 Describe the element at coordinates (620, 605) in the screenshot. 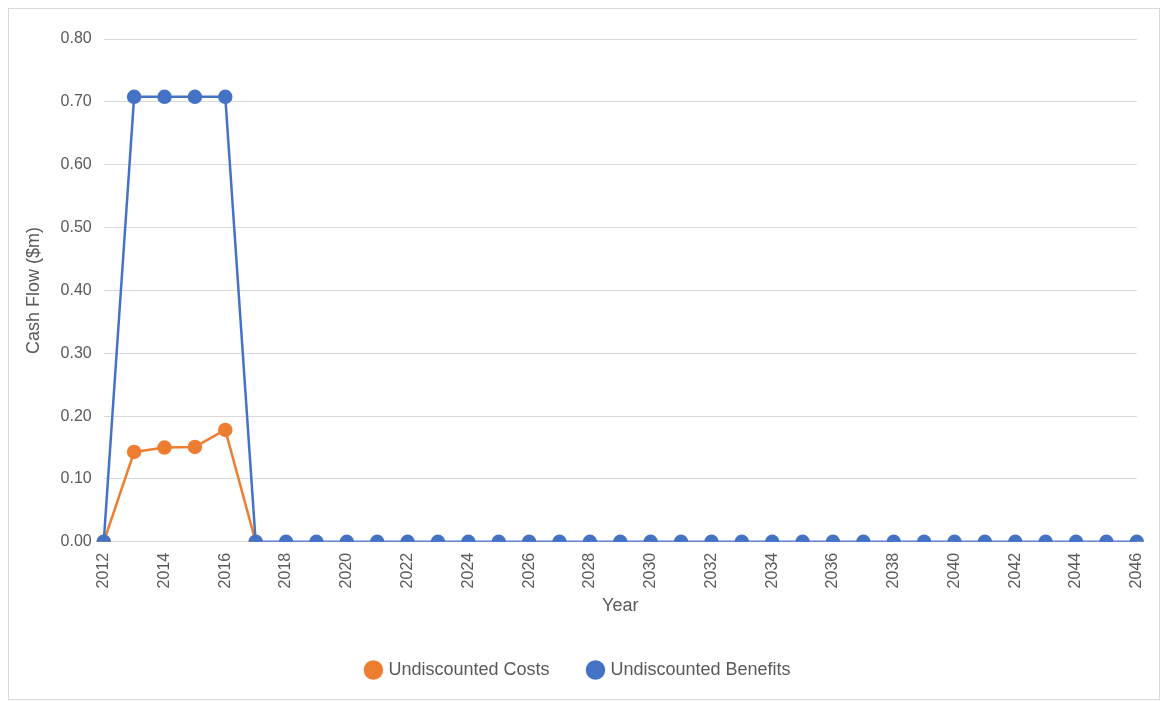

I see `x-axis-title: Year` at that location.